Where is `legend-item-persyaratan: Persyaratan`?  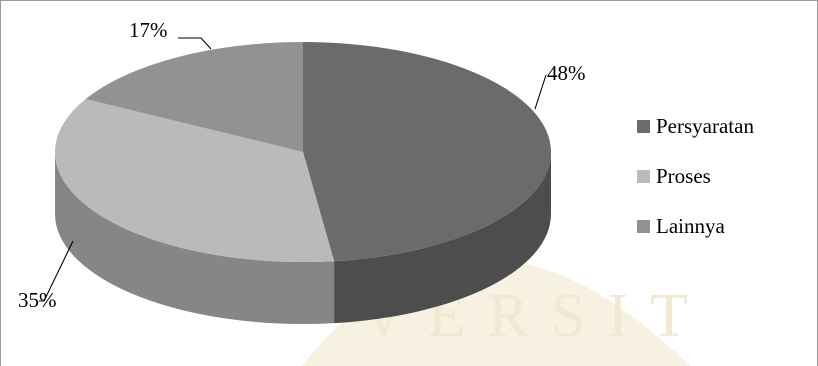
legend-item-persyaratan: Persyaratan is located at coordinates (695, 126).